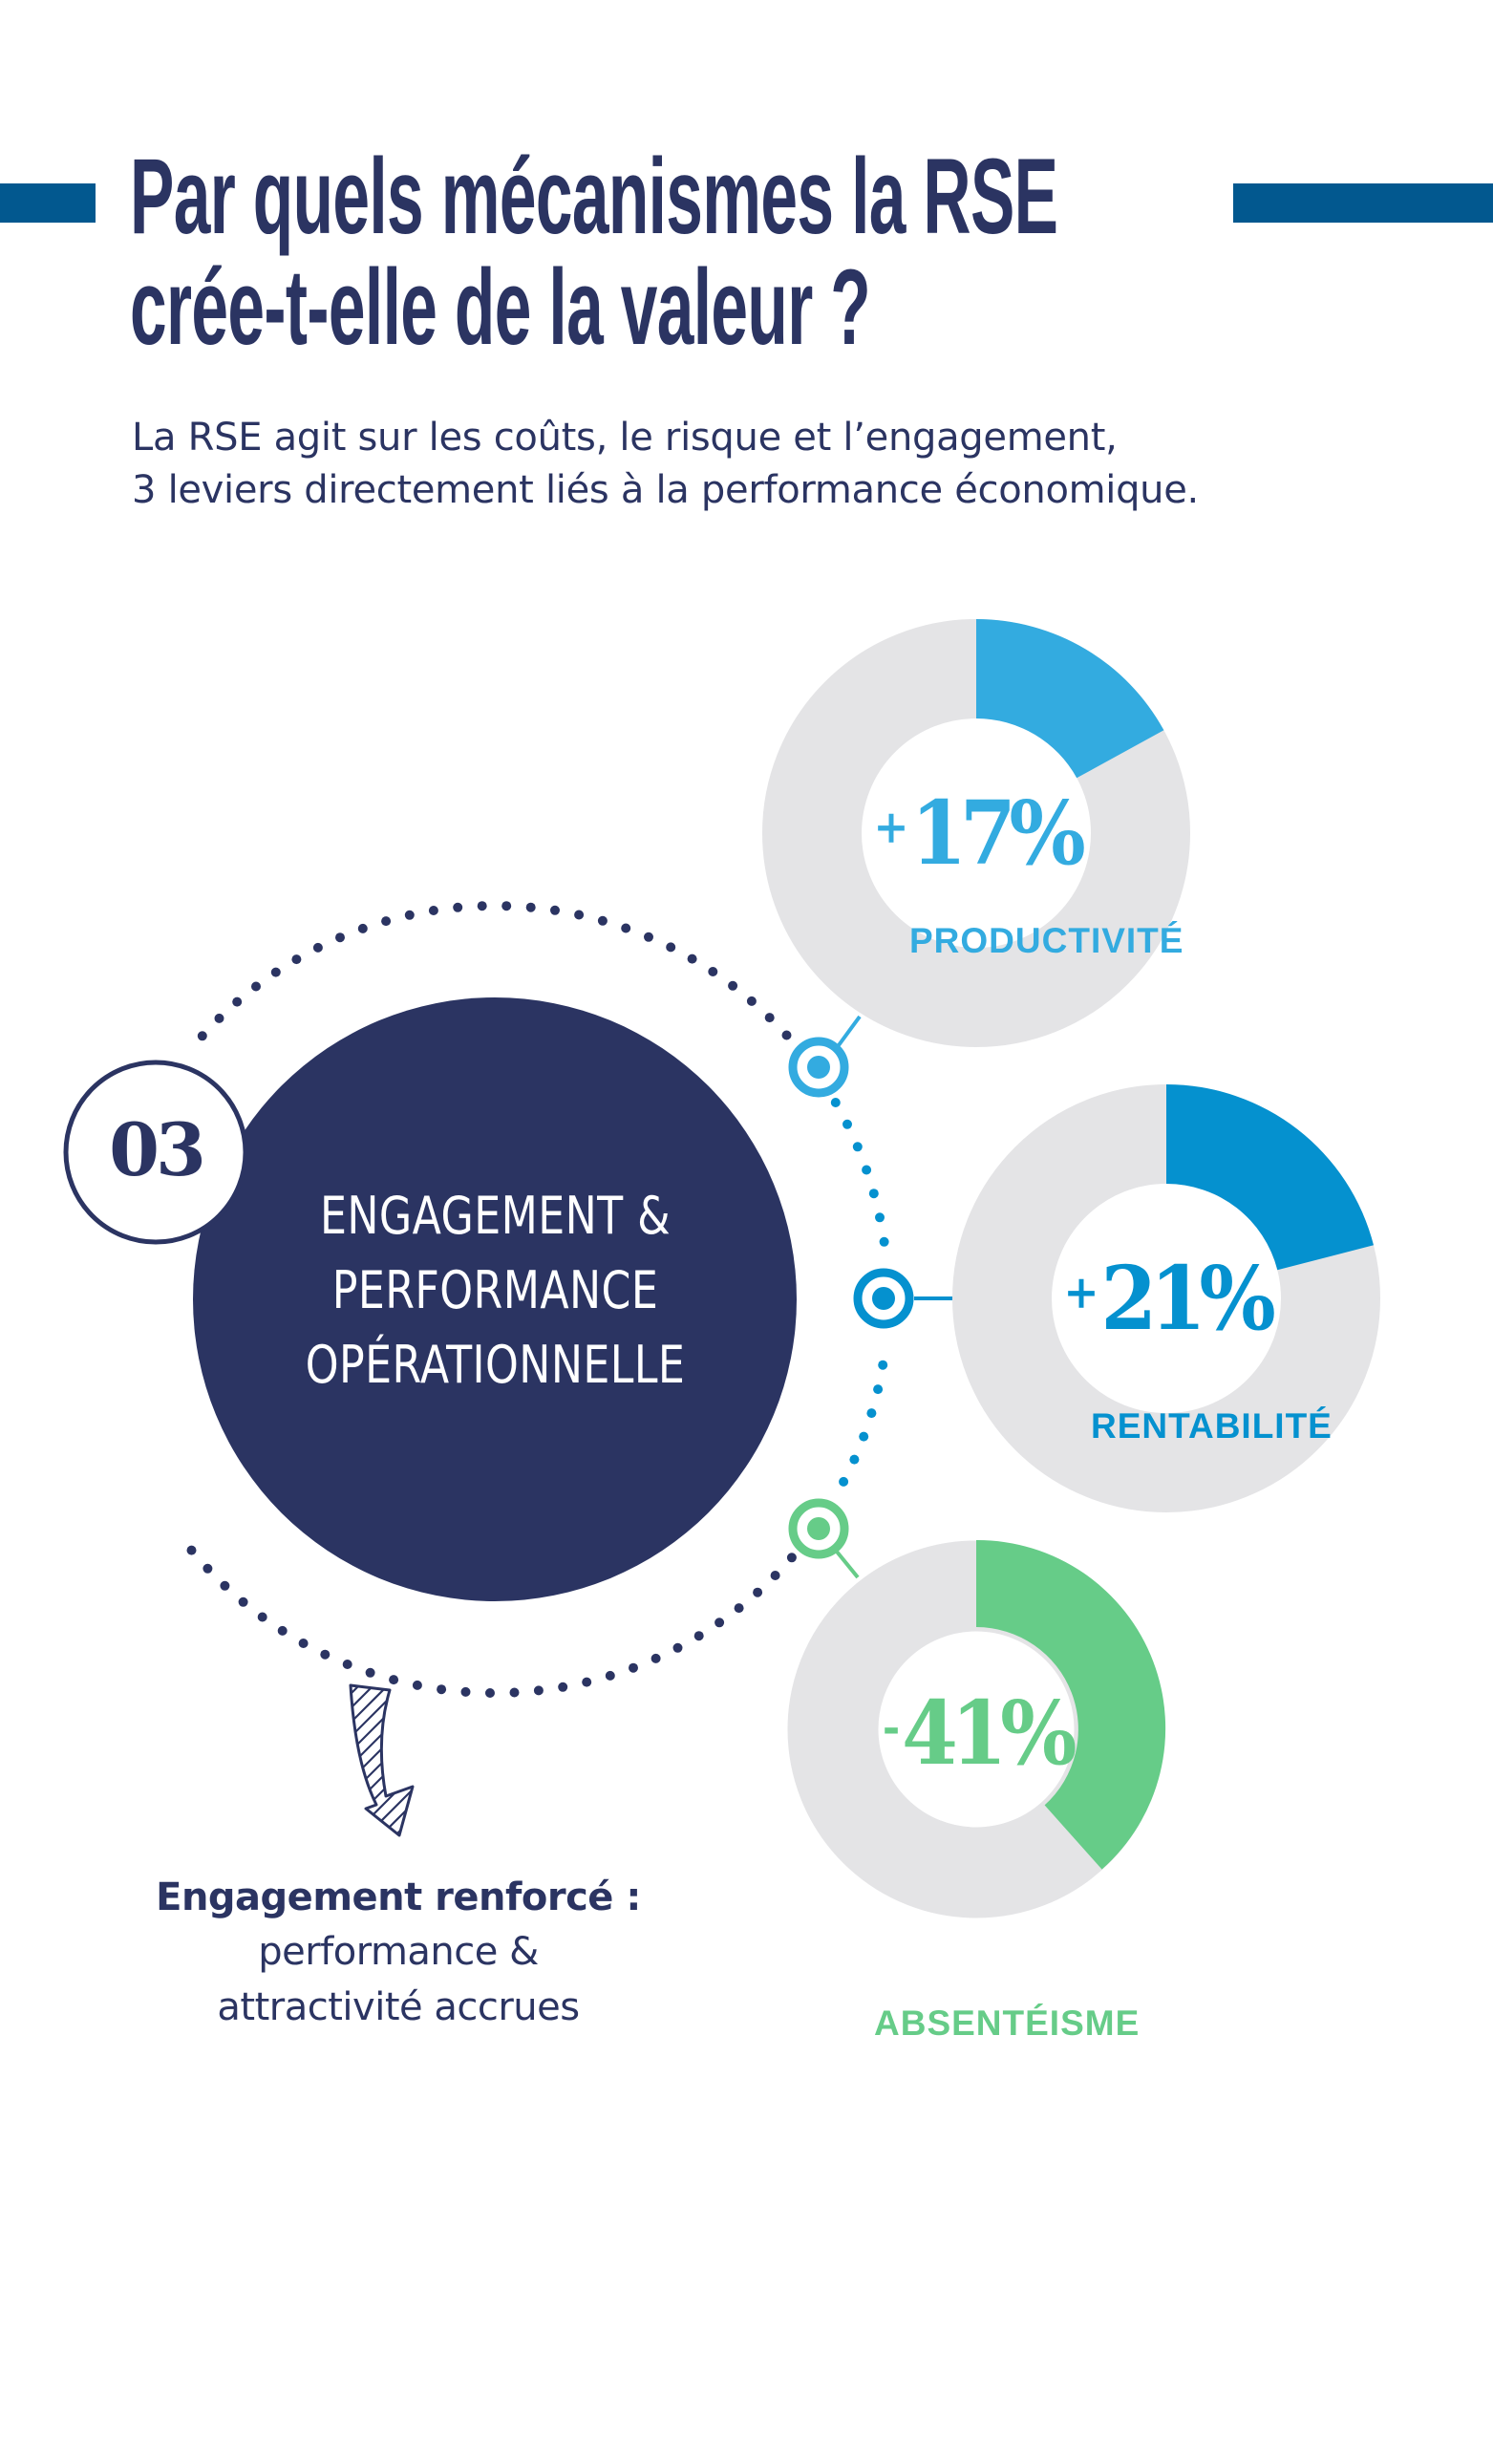  I want to click on conclusion-line-1: performance &, so click(398, 1952).